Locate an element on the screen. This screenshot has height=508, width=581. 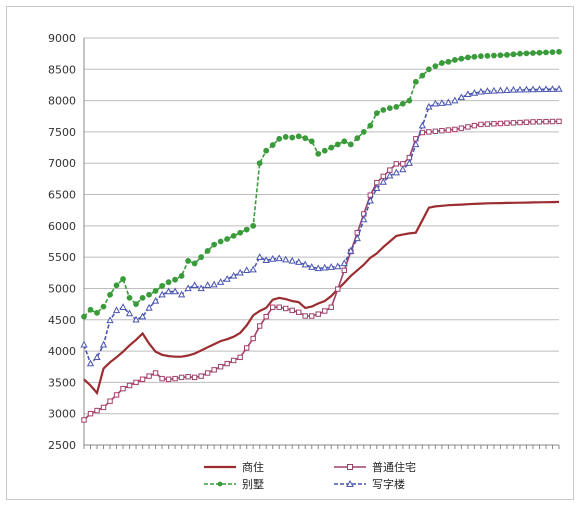
legend-item-1: 商住 is located at coordinates (234, 467).